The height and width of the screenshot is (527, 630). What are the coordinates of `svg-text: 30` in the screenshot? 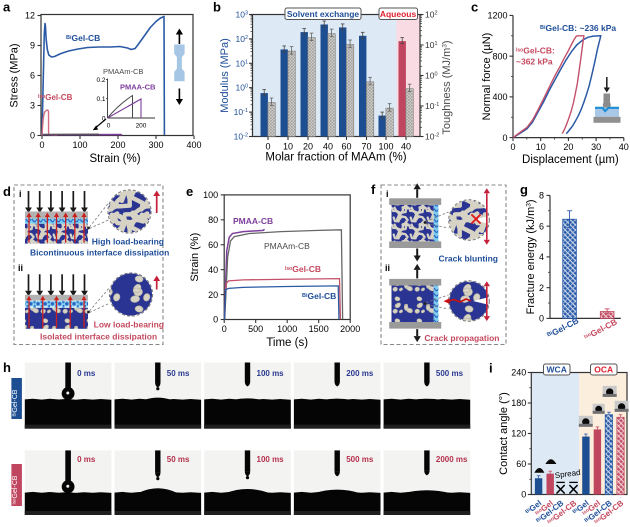 It's located at (596, 147).